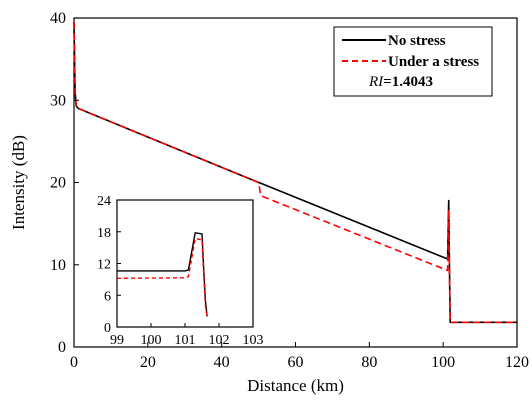  I want to click on ri-annotation-value: =1.4043, so click(408, 82).